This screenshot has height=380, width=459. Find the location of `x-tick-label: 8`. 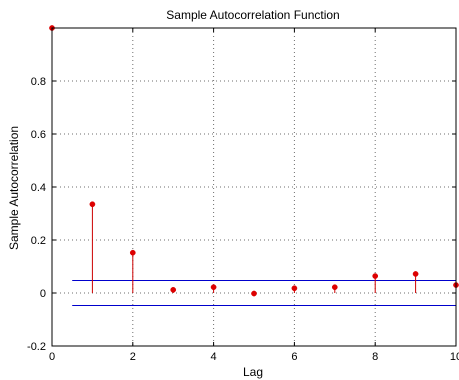

x-tick-label: 8 is located at coordinates (375, 357).